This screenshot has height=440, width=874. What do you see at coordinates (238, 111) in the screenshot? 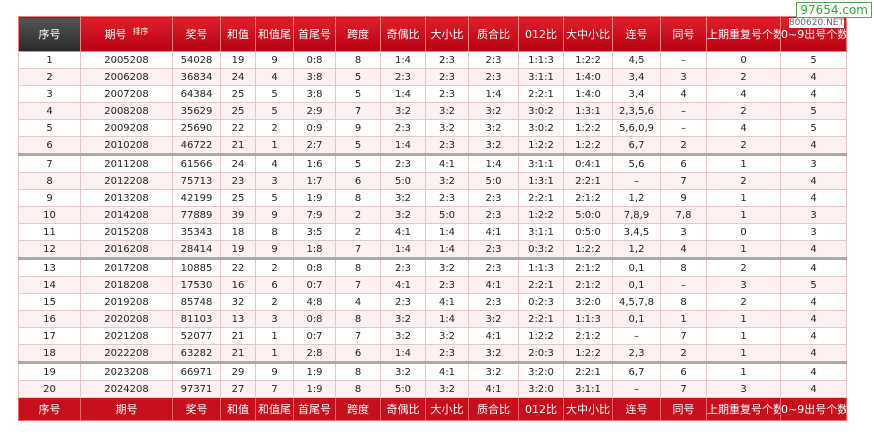
I see `table-cell: 25` at bounding box center [238, 111].